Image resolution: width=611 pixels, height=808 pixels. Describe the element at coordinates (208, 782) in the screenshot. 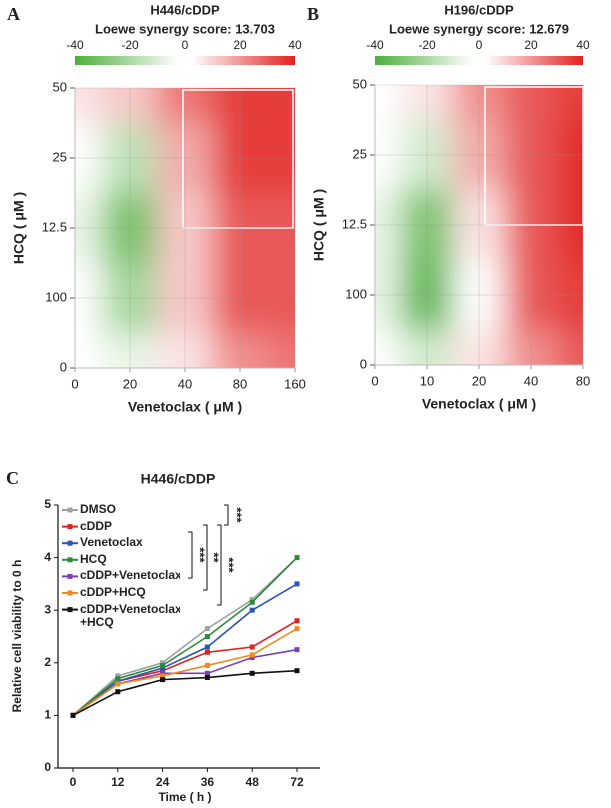

I see `x-tick-label: 36` at that location.